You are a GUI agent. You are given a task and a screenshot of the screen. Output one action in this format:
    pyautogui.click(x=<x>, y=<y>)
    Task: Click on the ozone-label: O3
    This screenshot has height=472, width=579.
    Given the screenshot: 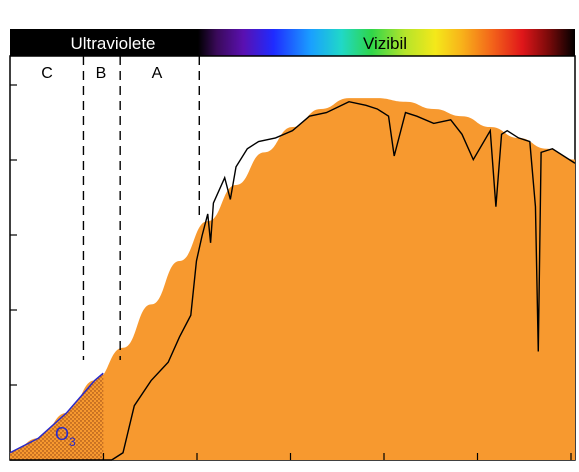 What is the action you would take?
    pyautogui.click(x=65, y=436)
    